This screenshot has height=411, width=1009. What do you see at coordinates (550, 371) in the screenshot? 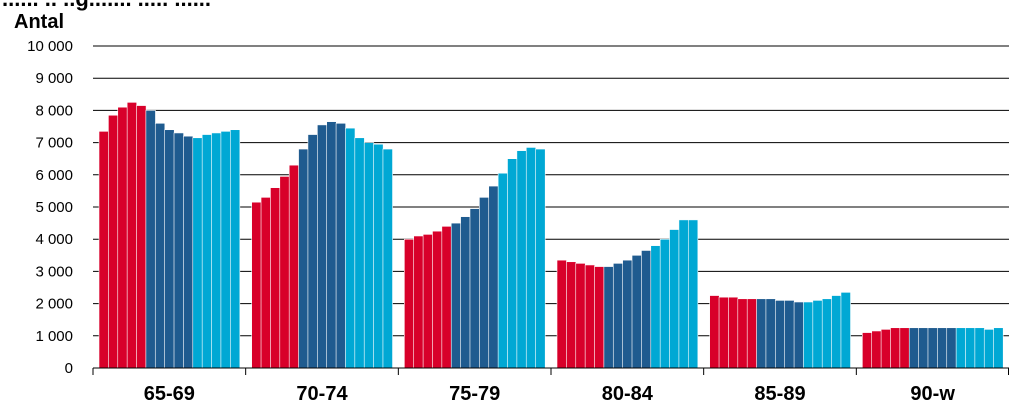
I see `x-axis` at bounding box center [550, 371].